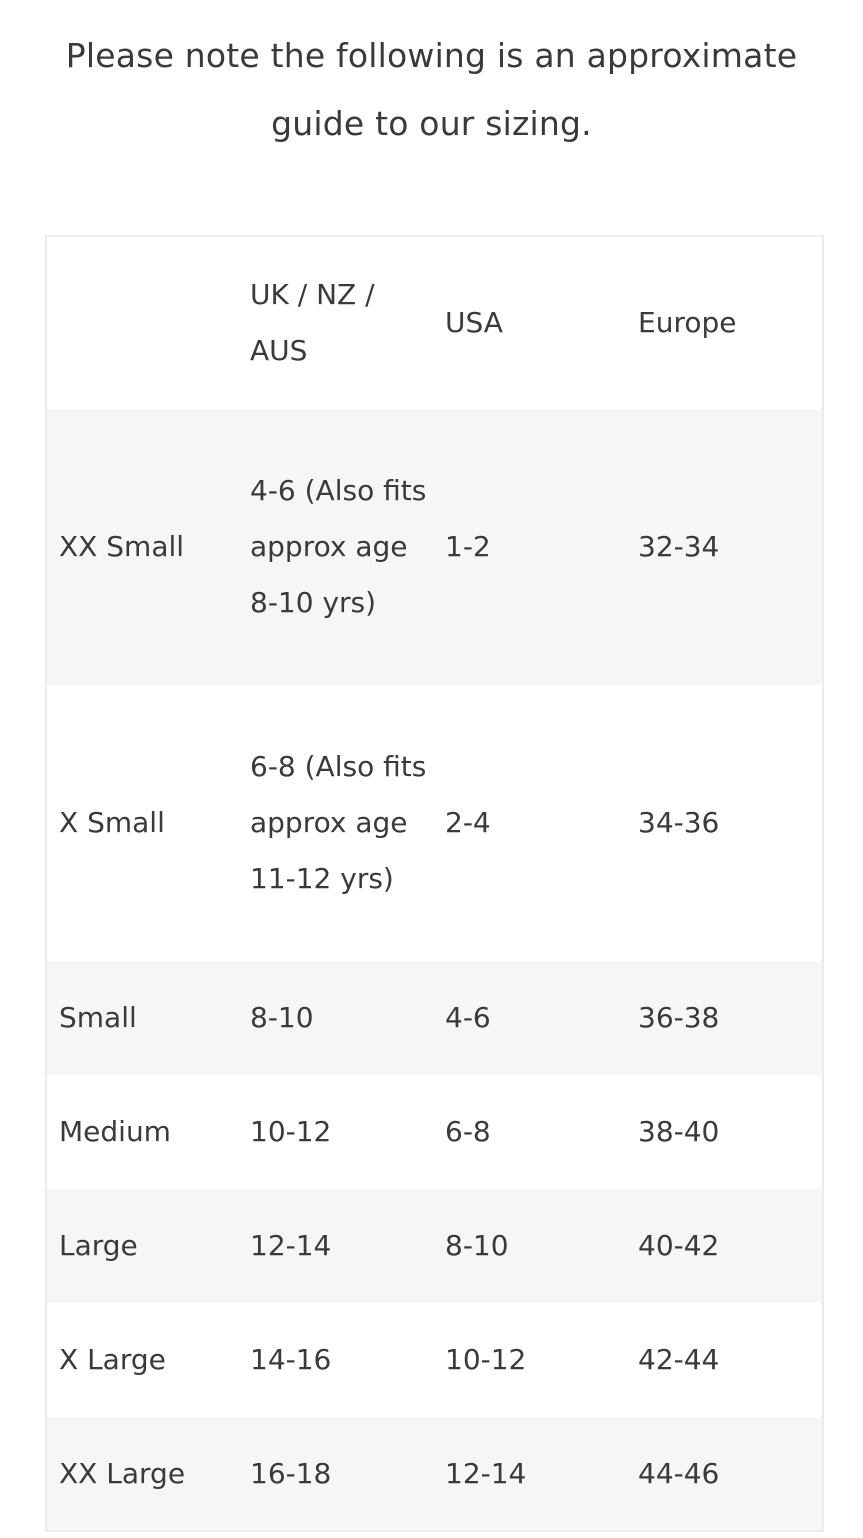 This screenshot has width=863, height=1538. I want to click on table-cell: Europe, so click(687, 322).